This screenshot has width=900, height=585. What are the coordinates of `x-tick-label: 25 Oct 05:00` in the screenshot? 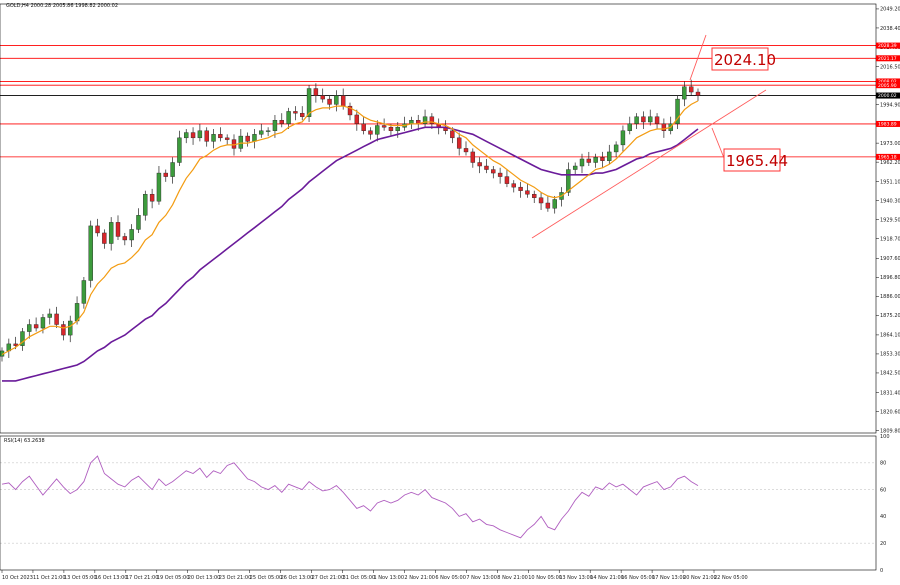 It's located at (266, 578).